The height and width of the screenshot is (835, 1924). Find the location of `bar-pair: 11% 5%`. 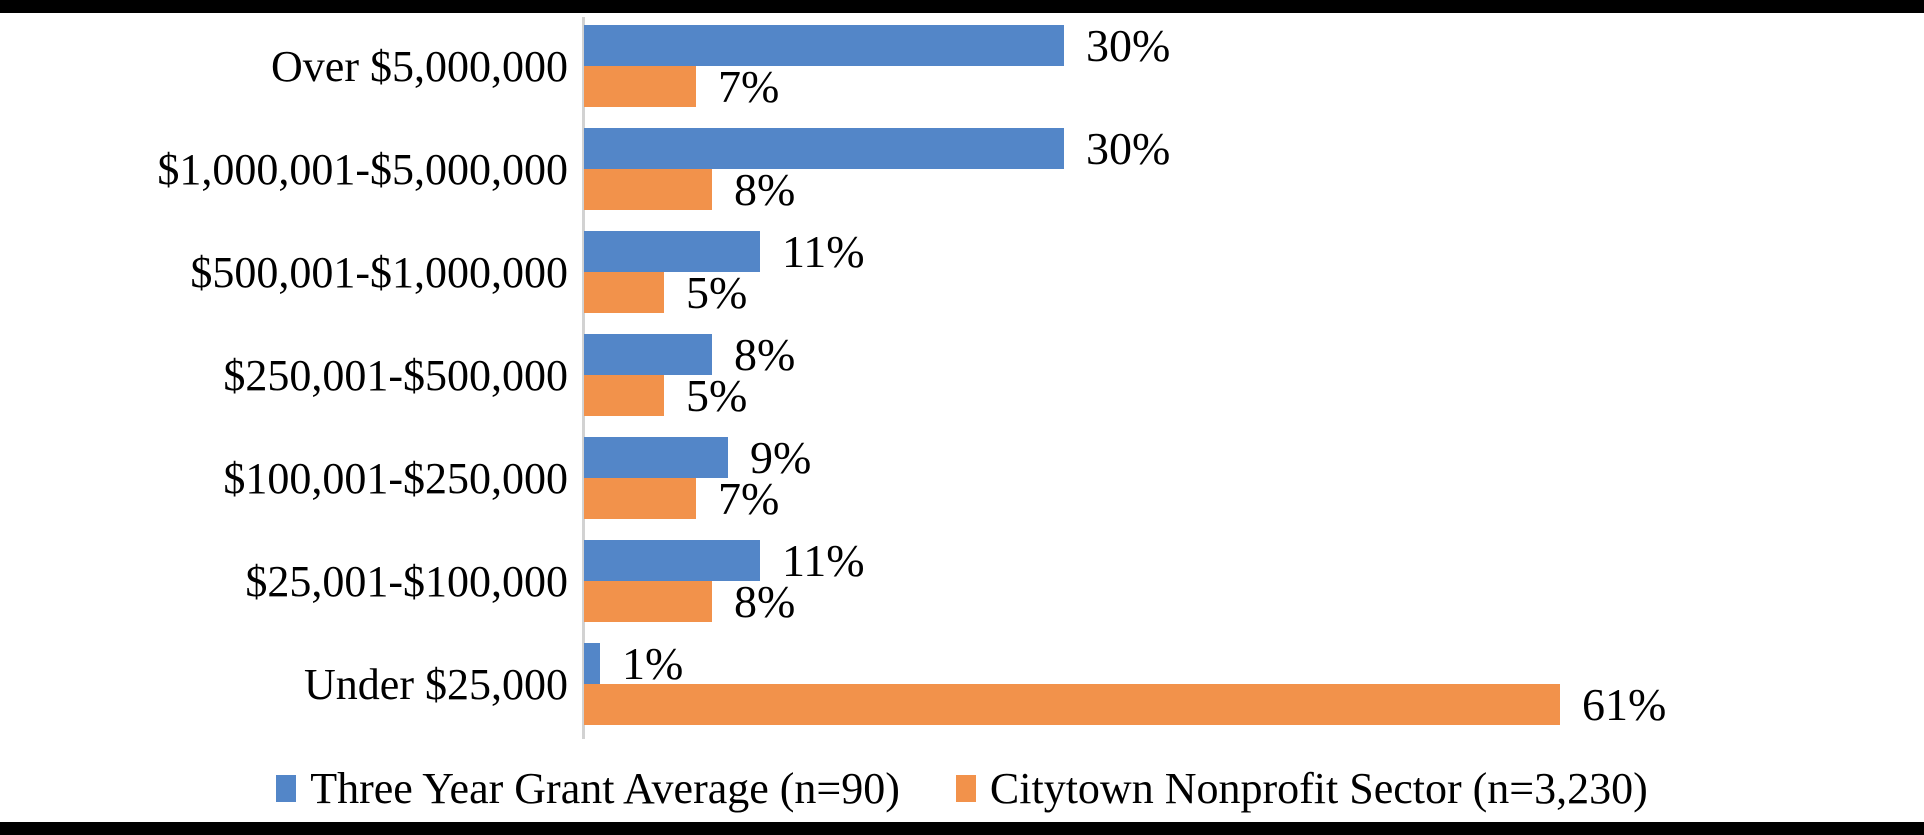

bar-pair: 11% 5% is located at coordinates (724, 271).